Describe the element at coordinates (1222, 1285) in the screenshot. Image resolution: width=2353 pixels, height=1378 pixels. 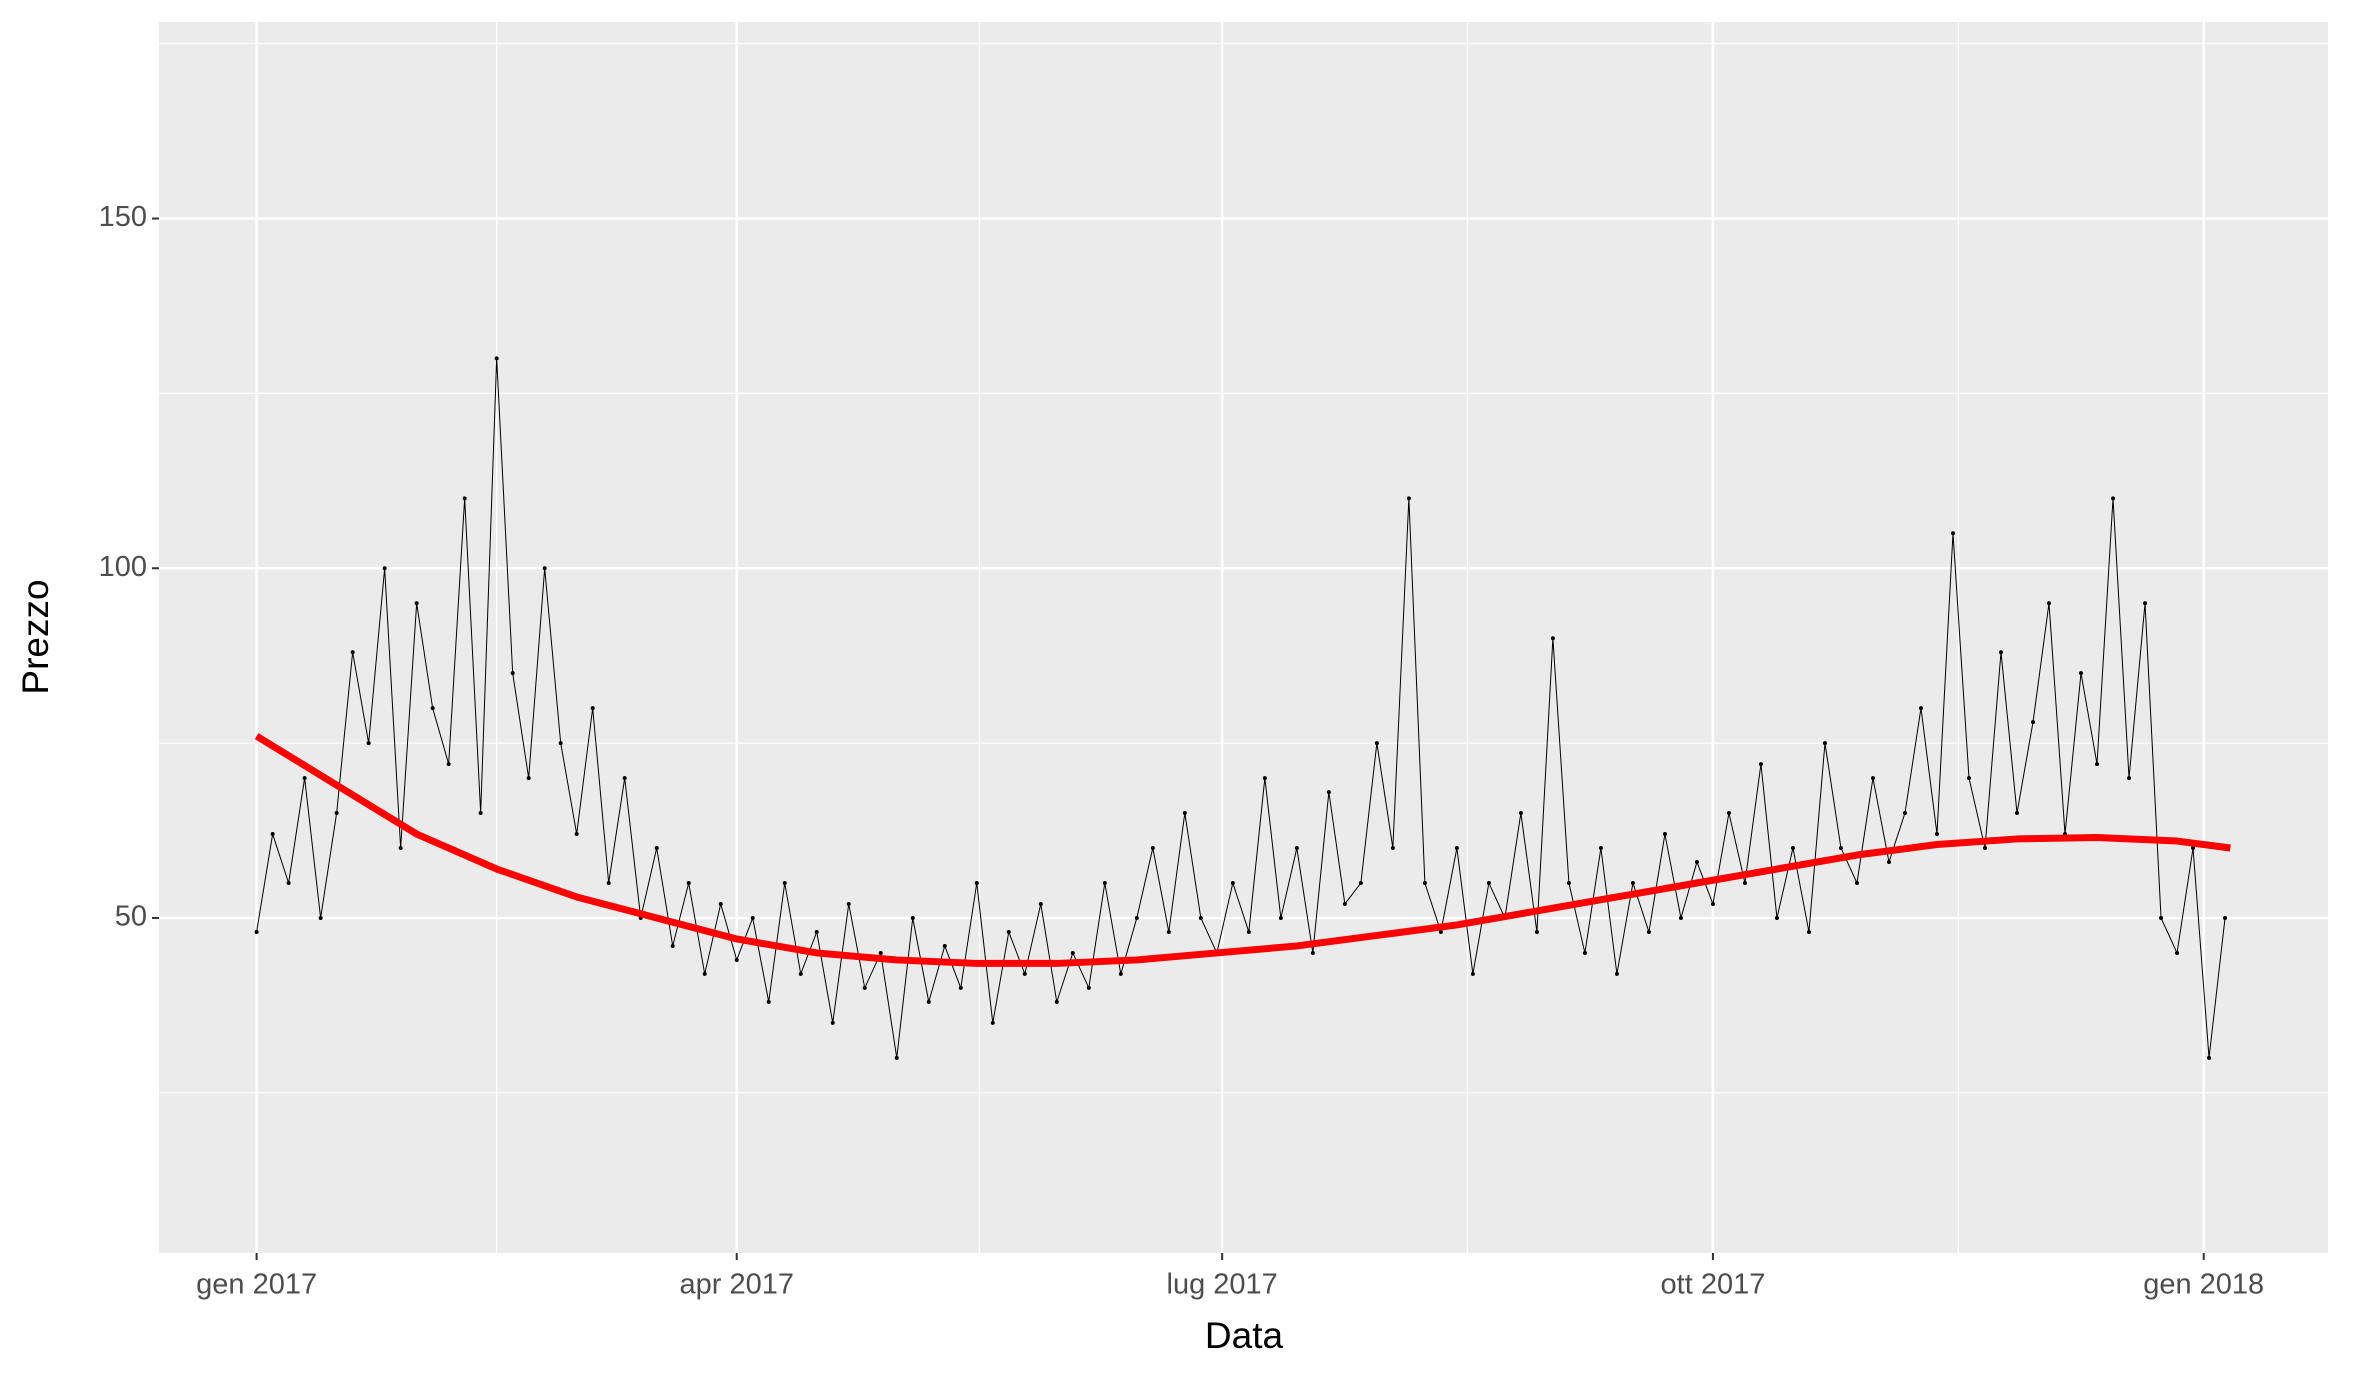
I see `x-tick-label: lug 2017` at that location.